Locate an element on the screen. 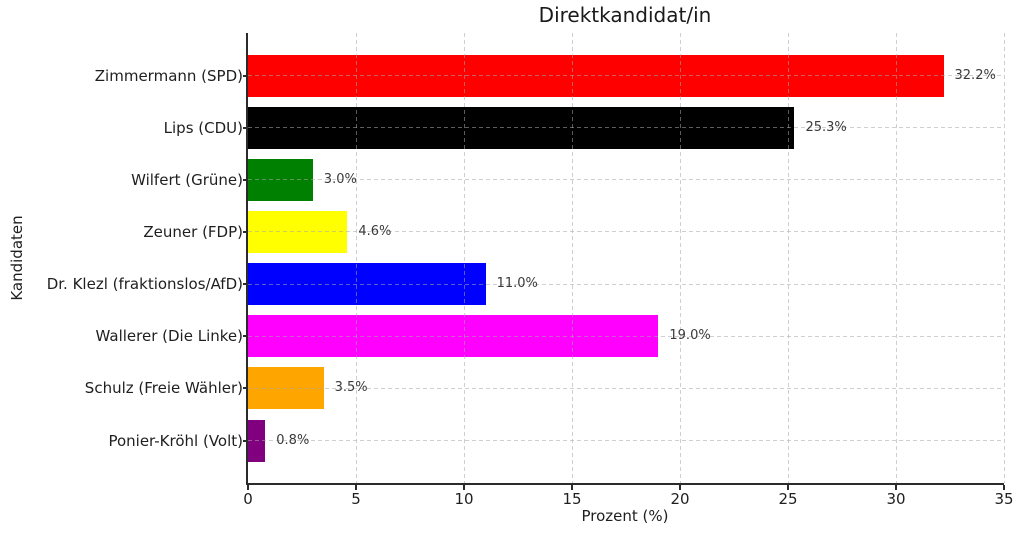 The image size is (1024, 537). x-tick-label: 0 is located at coordinates (248, 499).